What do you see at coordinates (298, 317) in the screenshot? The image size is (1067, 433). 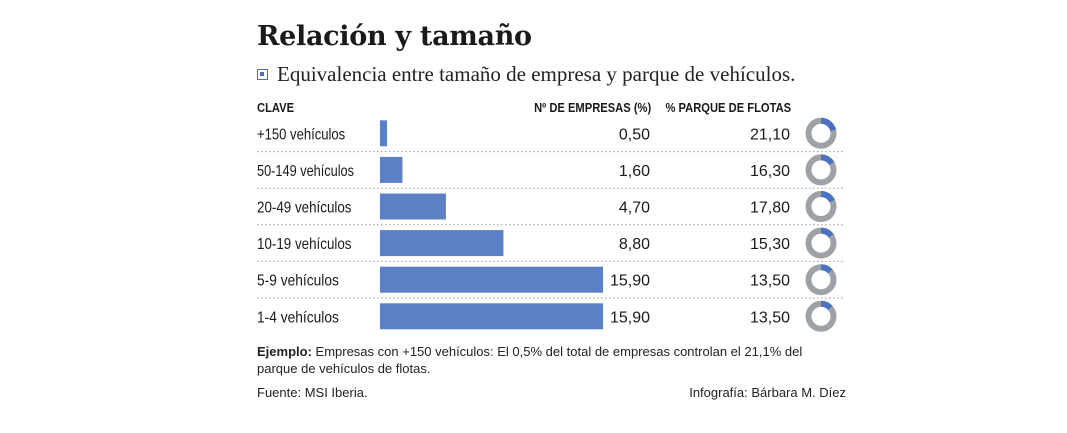 I see `category-label: 1-4 vehículos` at bounding box center [298, 317].